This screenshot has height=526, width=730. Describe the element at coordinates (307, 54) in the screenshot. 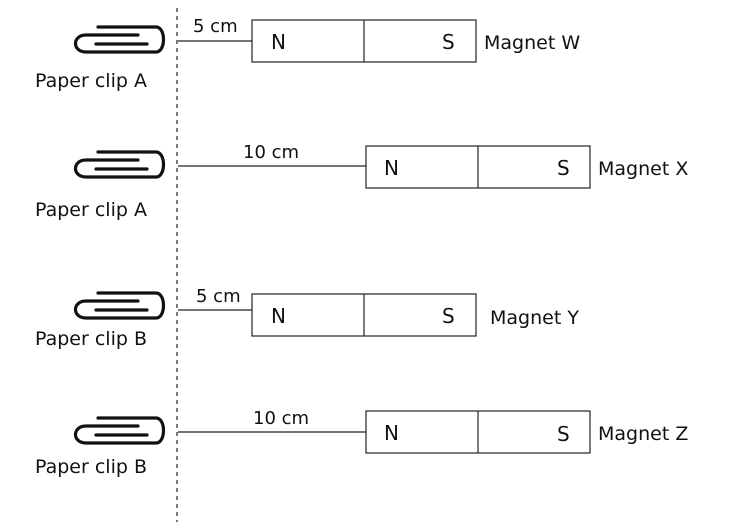

I see `row-magnet-w: Paper clip A 5 cm N S Magnet W` at that location.